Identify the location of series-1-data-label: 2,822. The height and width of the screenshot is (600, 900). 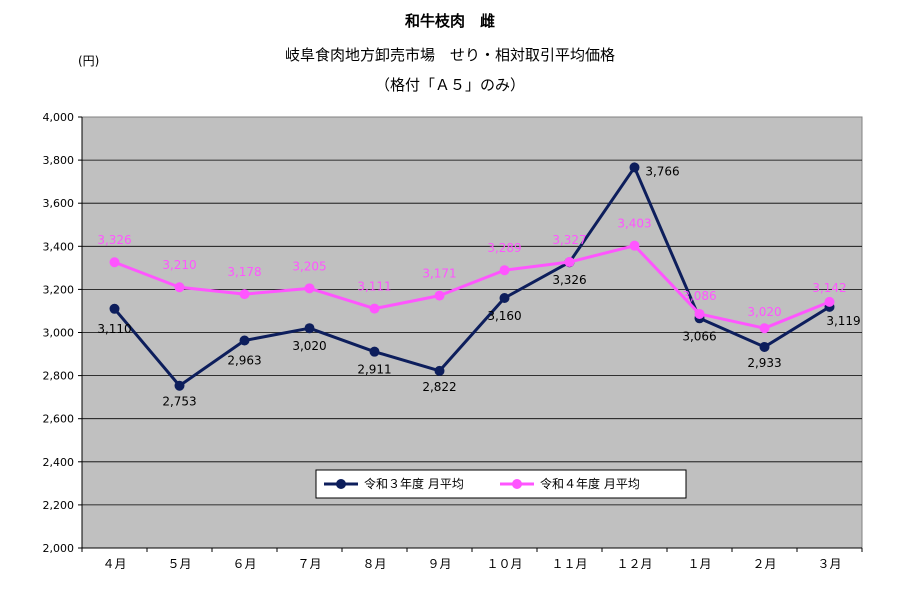
(439, 387).